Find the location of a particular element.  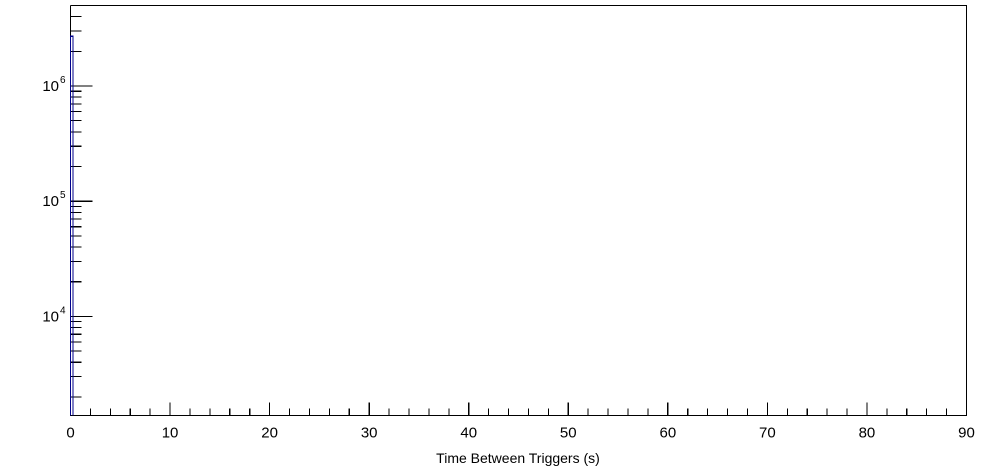

x-tick-label: 10 is located at coordinates (170, 433).